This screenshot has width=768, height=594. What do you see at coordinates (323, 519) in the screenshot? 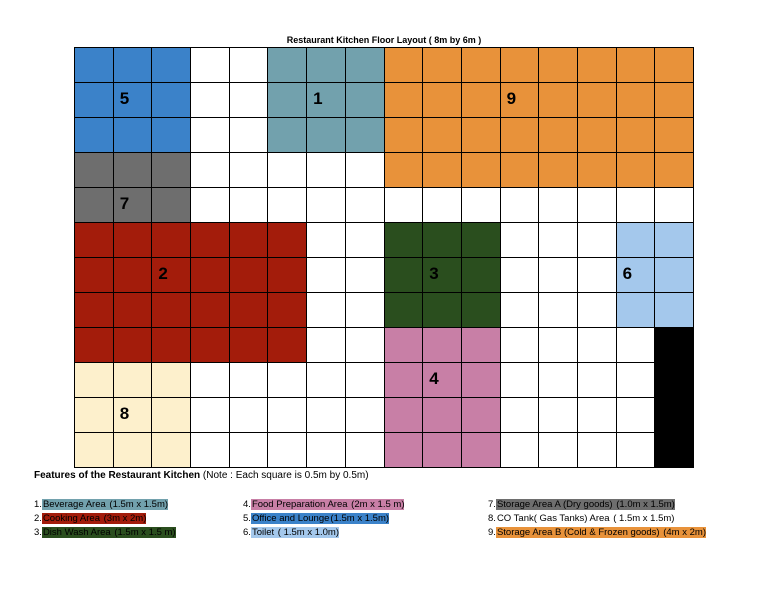
I see `legend-item-5: 5.Office and Lounge(1.5m x 1.5m)` at bounding box center [323, 519].